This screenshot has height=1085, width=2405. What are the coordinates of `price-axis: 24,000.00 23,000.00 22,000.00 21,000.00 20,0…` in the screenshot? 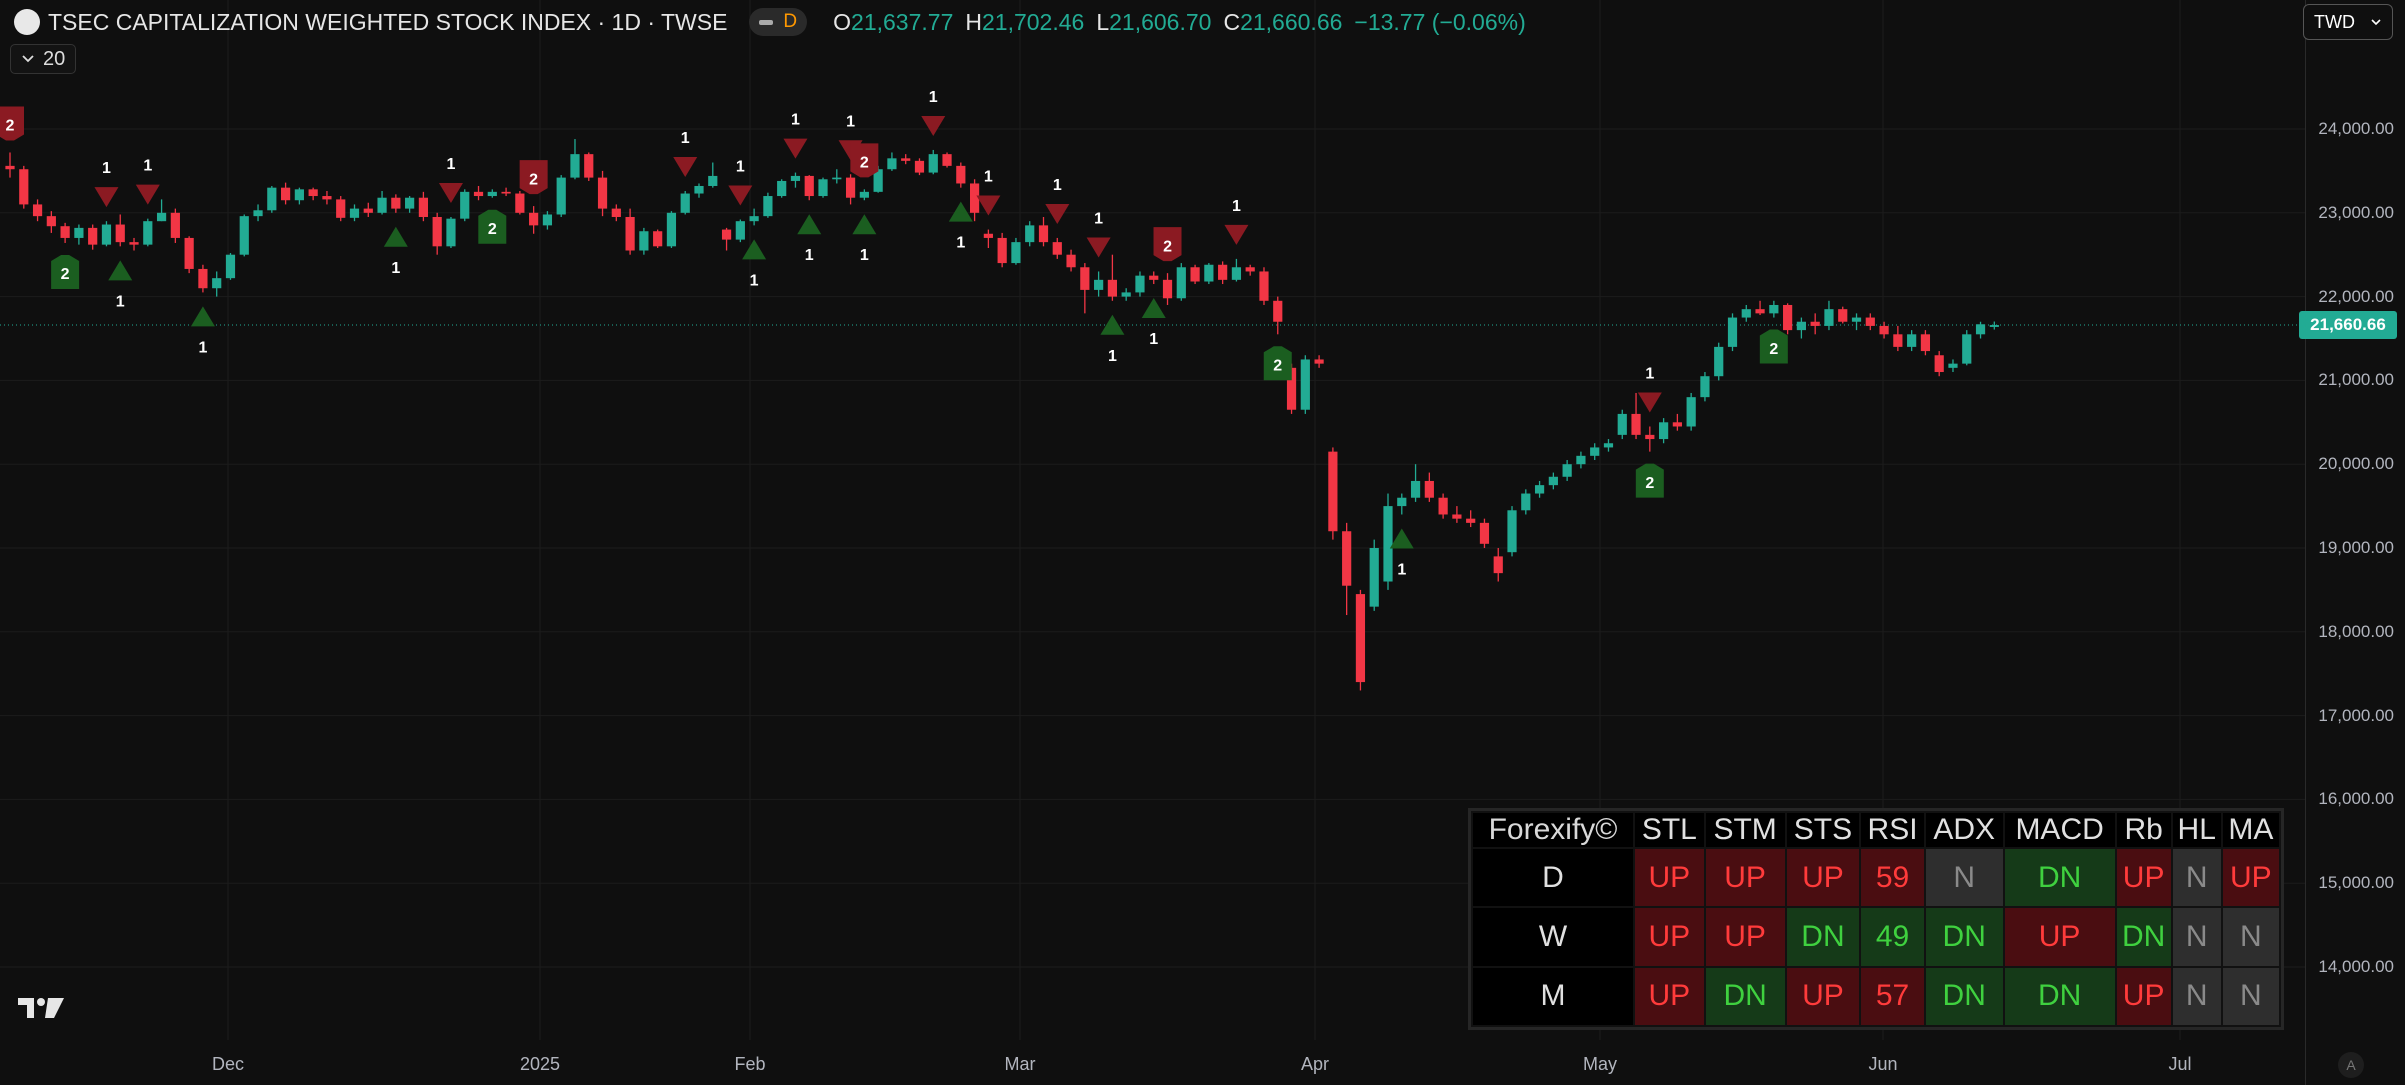 It's located at (2355, 542).